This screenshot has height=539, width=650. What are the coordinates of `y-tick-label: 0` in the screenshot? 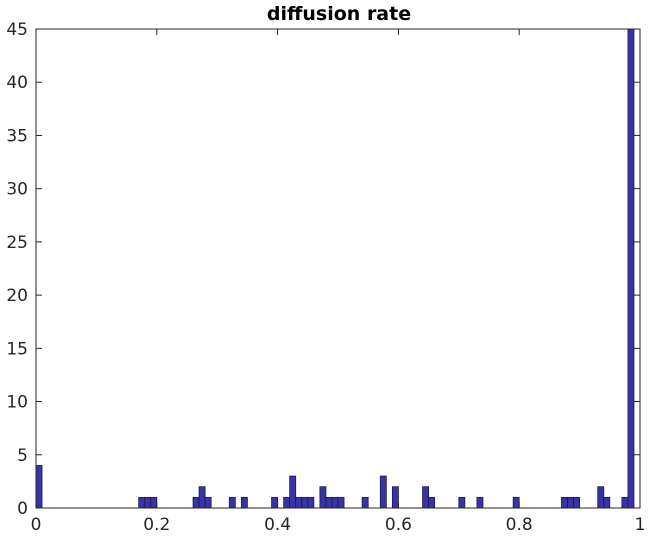 It's located at (22, 509).